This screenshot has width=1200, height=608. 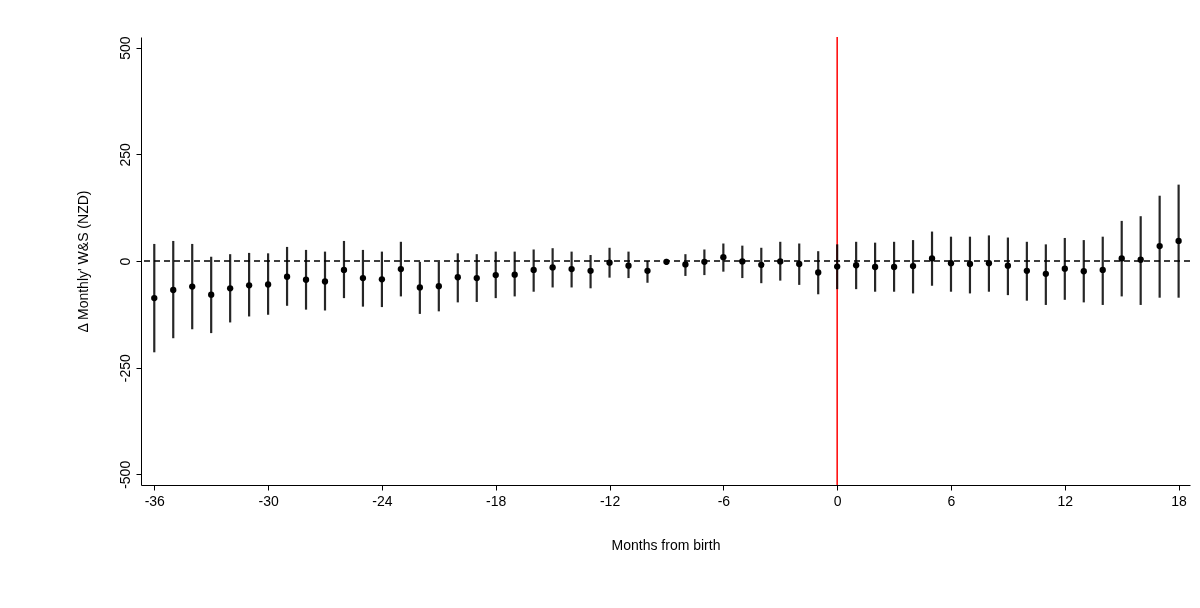 I want to click on y-tick-label: 250, so click(x=124, y=154).